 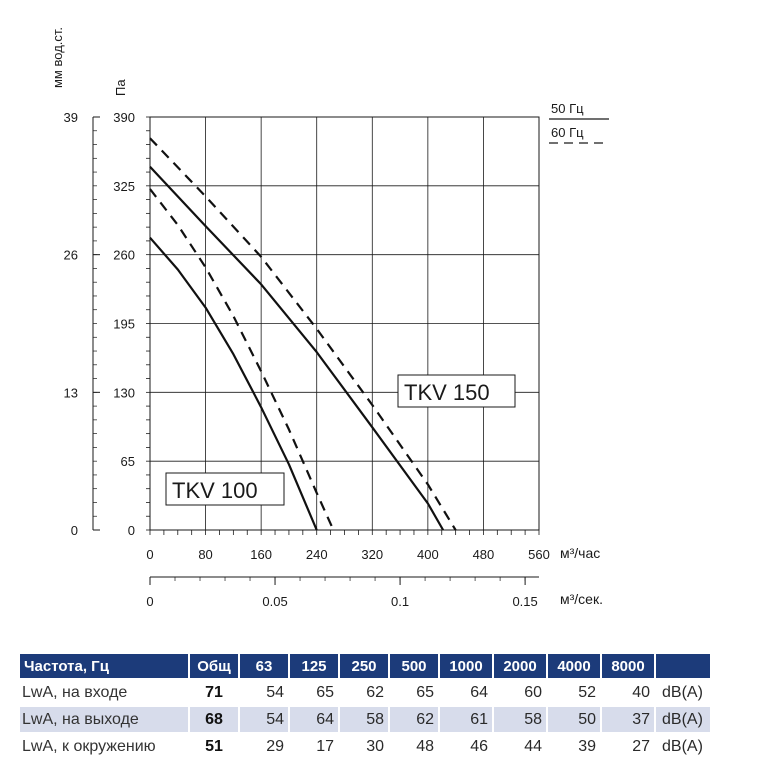 I want to click on m3h-tick-label: 240, so click(x=317, y=554).